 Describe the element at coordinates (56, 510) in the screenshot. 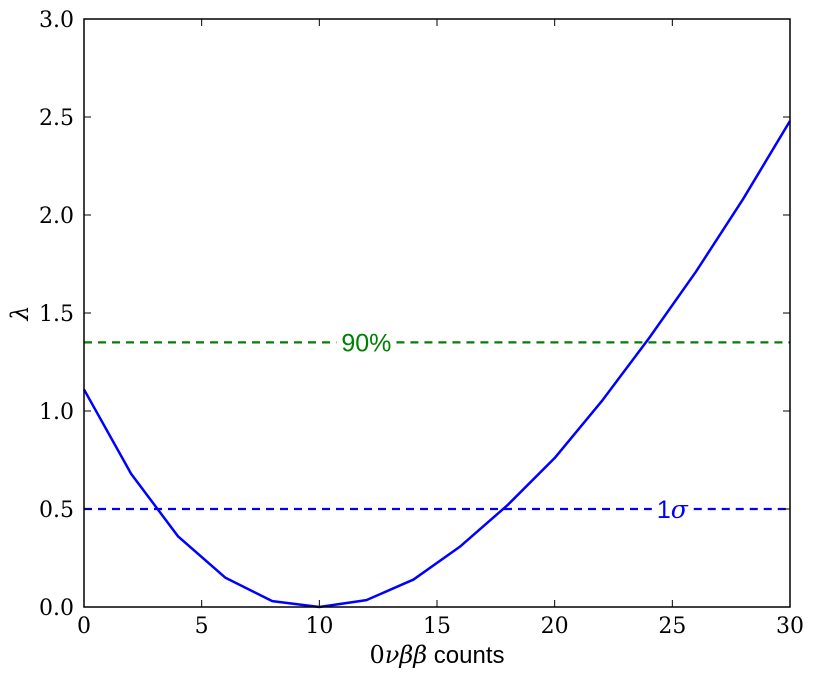

I see `y-tick-label: 0.5` at that location.